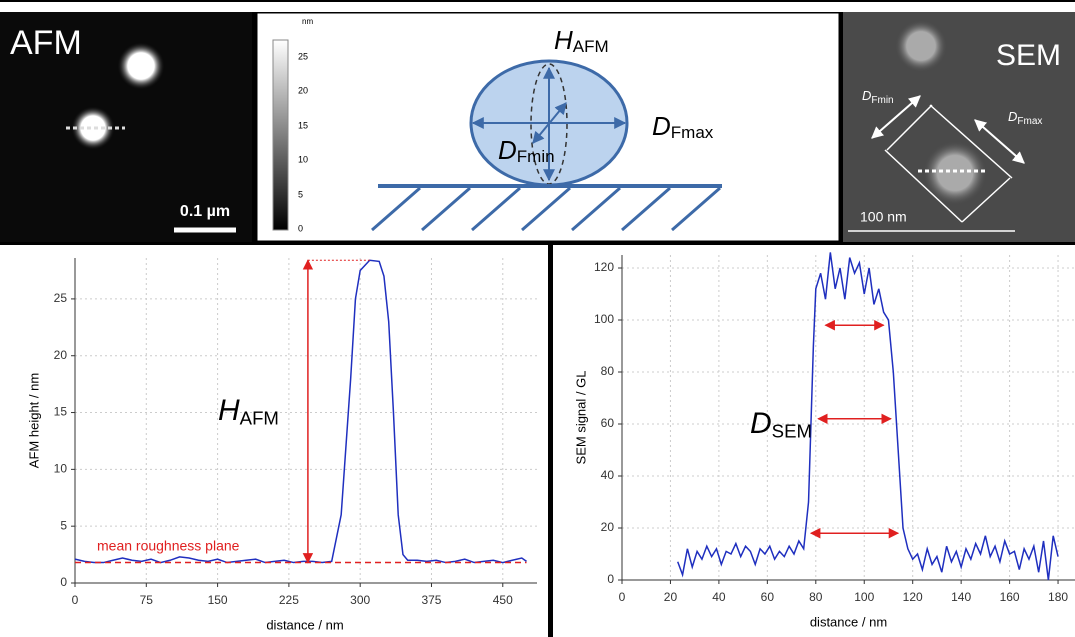 The width and height of the screenshot is (1075, 637). What do you see at coordinates (360, 600) in the screenshot?
I see `x-tick-label: 300` at bounding box center [360, 600].